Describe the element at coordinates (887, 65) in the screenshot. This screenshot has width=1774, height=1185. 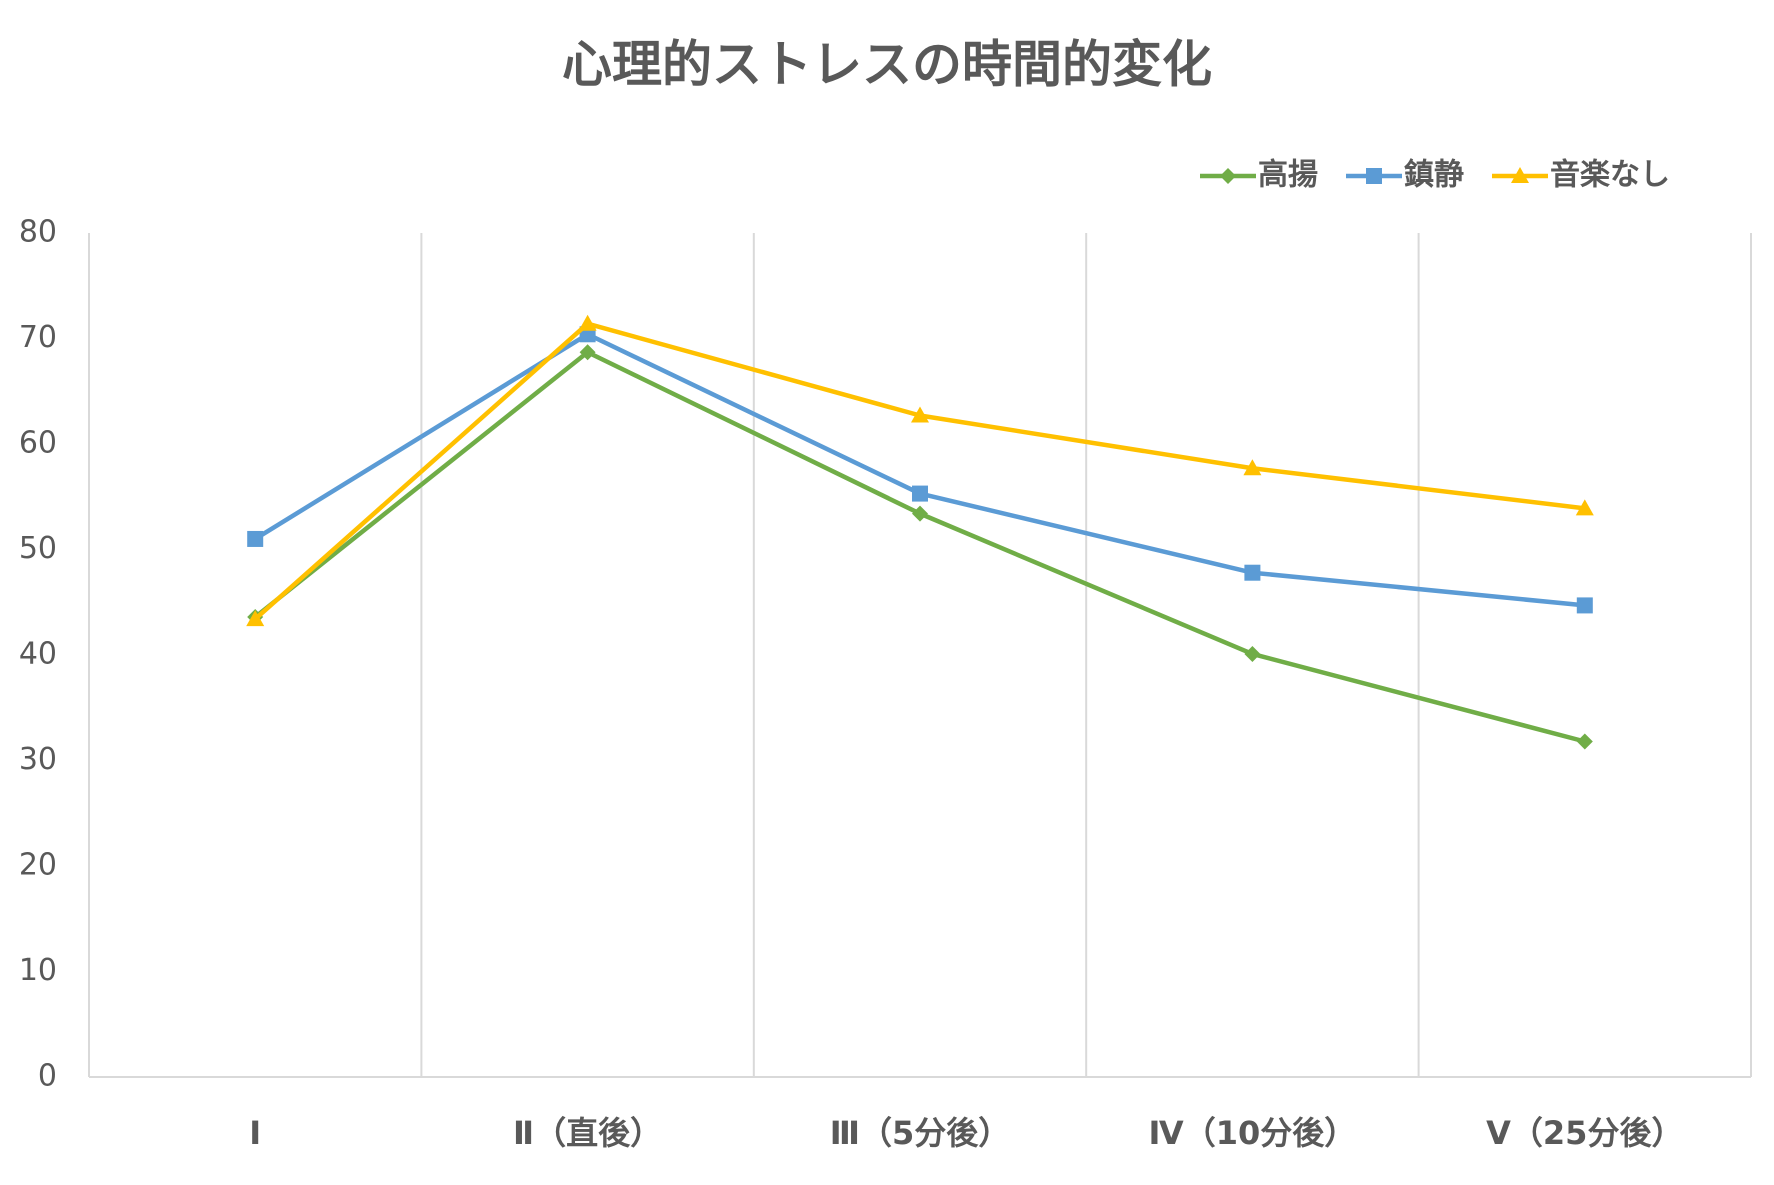
I see `chart-title: 心理的ストレスの時間的変化` at that location.